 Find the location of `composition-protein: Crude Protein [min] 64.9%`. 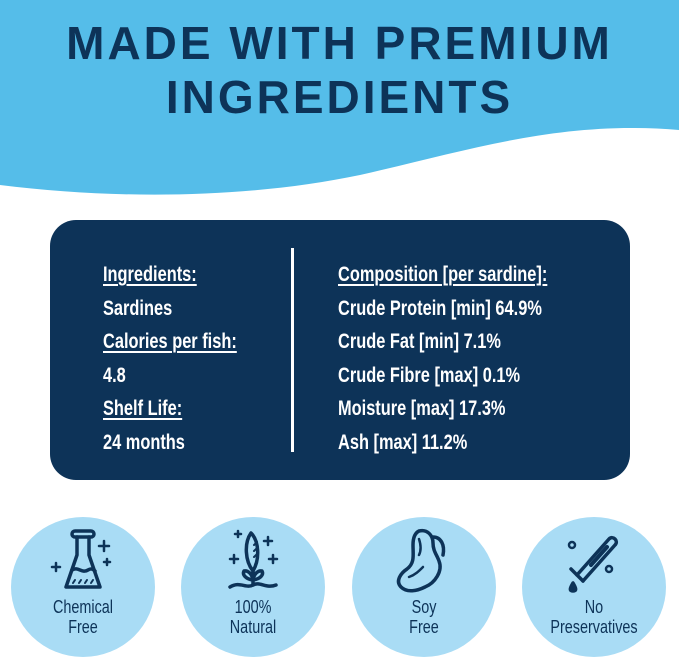

composition-protein: Crude Protein [min] 64.9% is located at coordinates (440, 308).